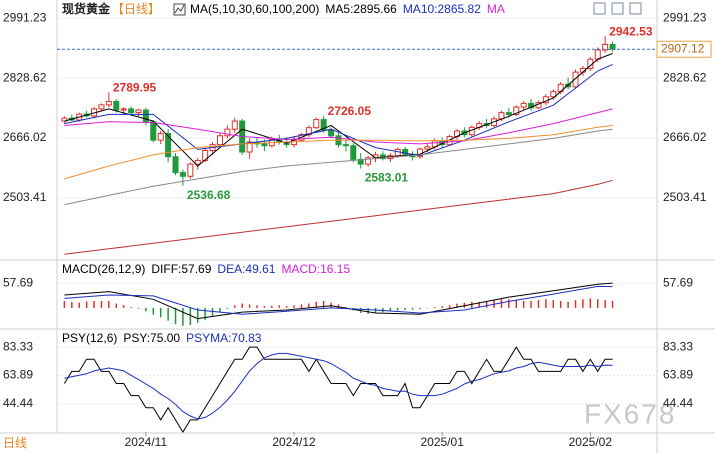  Describe the element at coordinates (18, 403) in the screenshot. I see `y-tick-label: 44.44` at that location.